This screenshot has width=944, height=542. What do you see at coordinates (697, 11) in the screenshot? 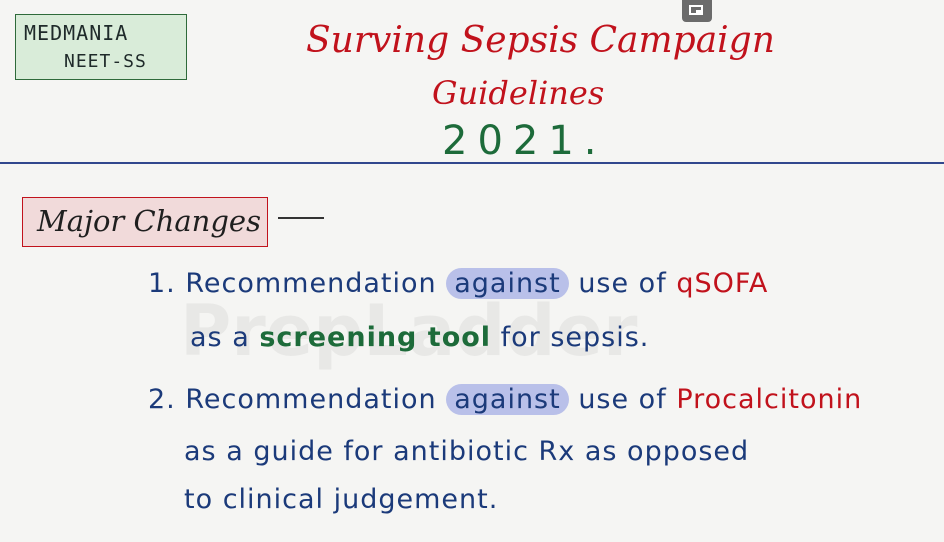
I see `picture-in-picture-icon` at bounding box center [697, 11].